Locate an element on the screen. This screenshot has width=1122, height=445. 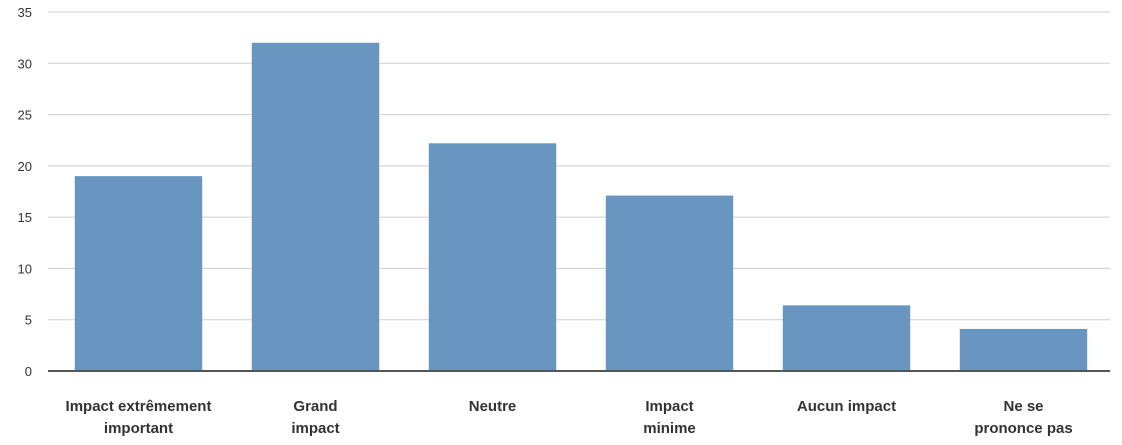
y-tick-label: 25 is located at coordinates (25, 115).